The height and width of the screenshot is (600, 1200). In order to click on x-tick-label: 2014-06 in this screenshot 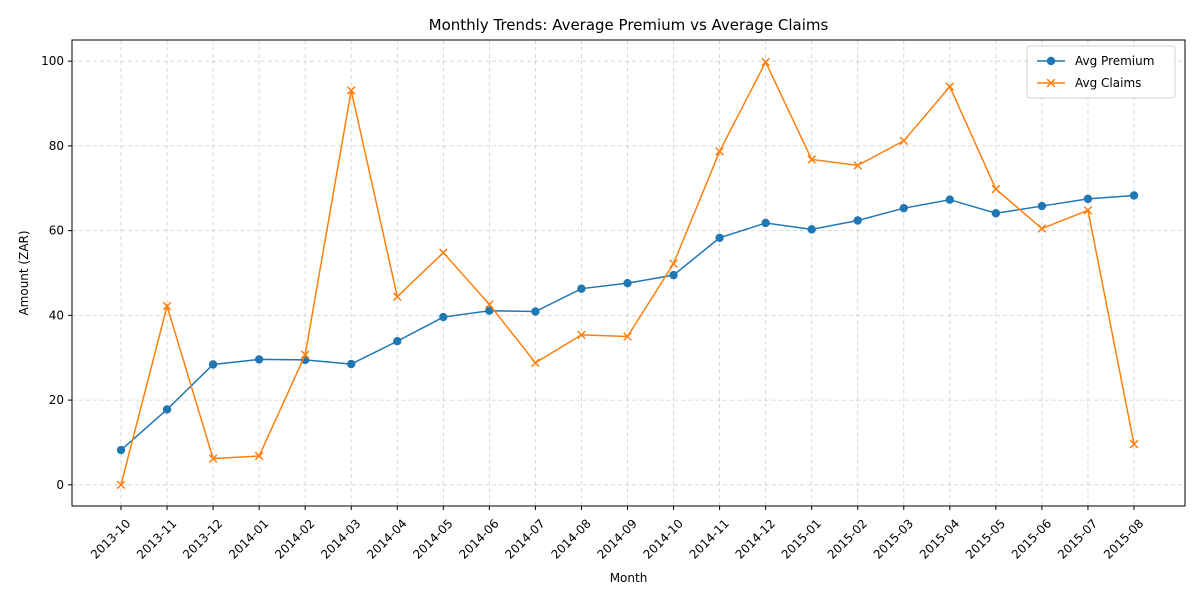, I will do `click(478, 538)`.